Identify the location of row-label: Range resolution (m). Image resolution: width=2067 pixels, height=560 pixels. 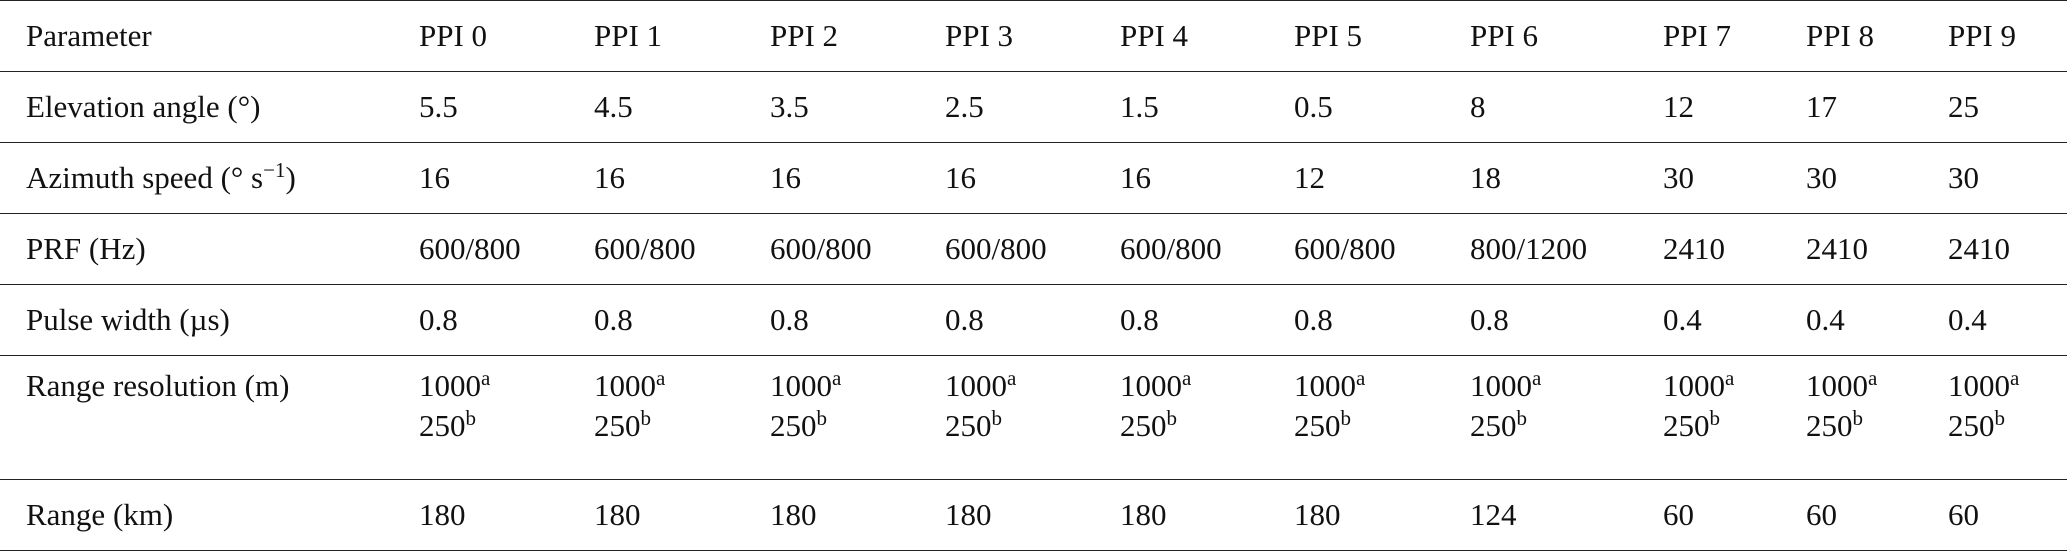
(209, 417).